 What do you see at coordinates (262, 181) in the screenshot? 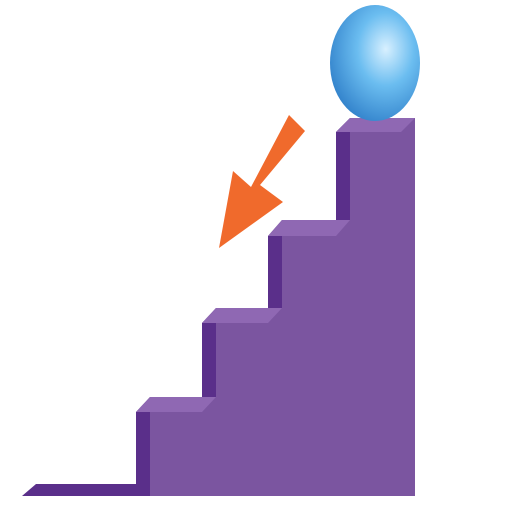
I see `arrow-down-left-icon` at bounding box center [262, 181].